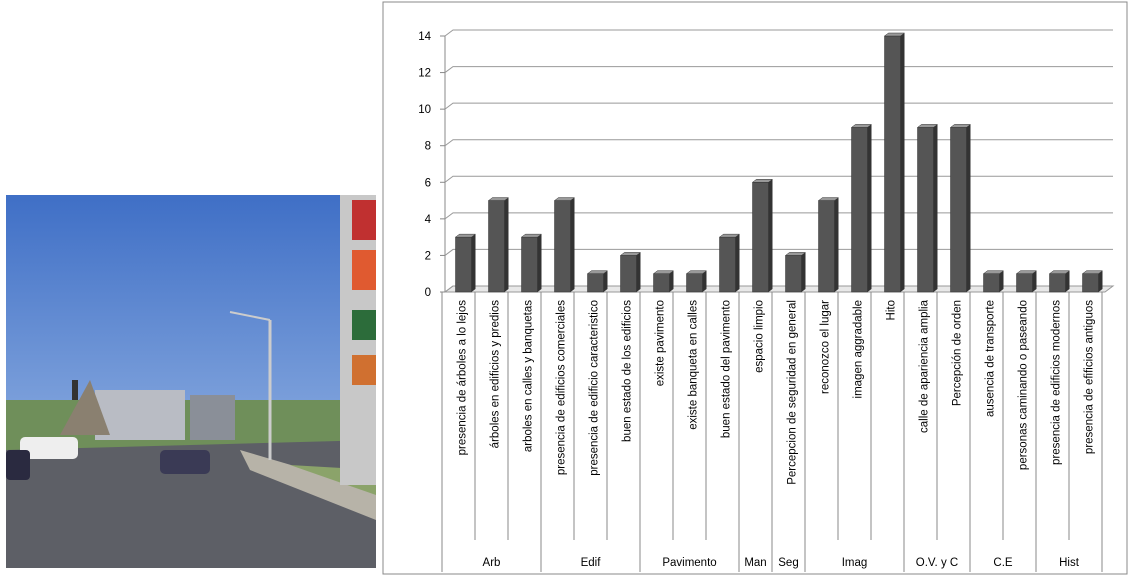 The image size is (1134, 583). Describe the element at coordinates (779, 289) in the screenshot. I see `floor` at that location.